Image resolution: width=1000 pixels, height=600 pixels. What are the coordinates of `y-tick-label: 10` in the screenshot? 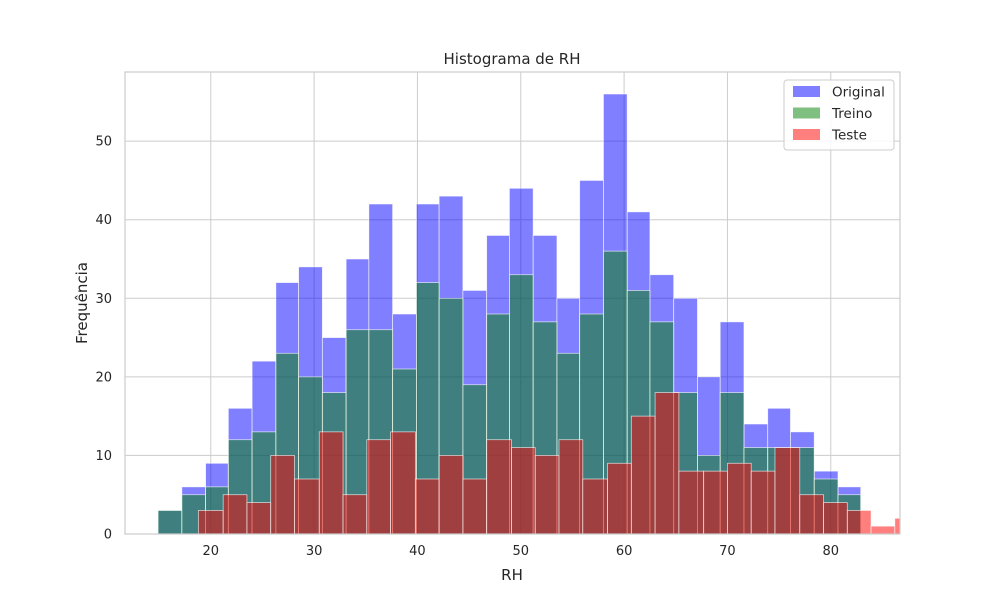 It's located at (103, 456).